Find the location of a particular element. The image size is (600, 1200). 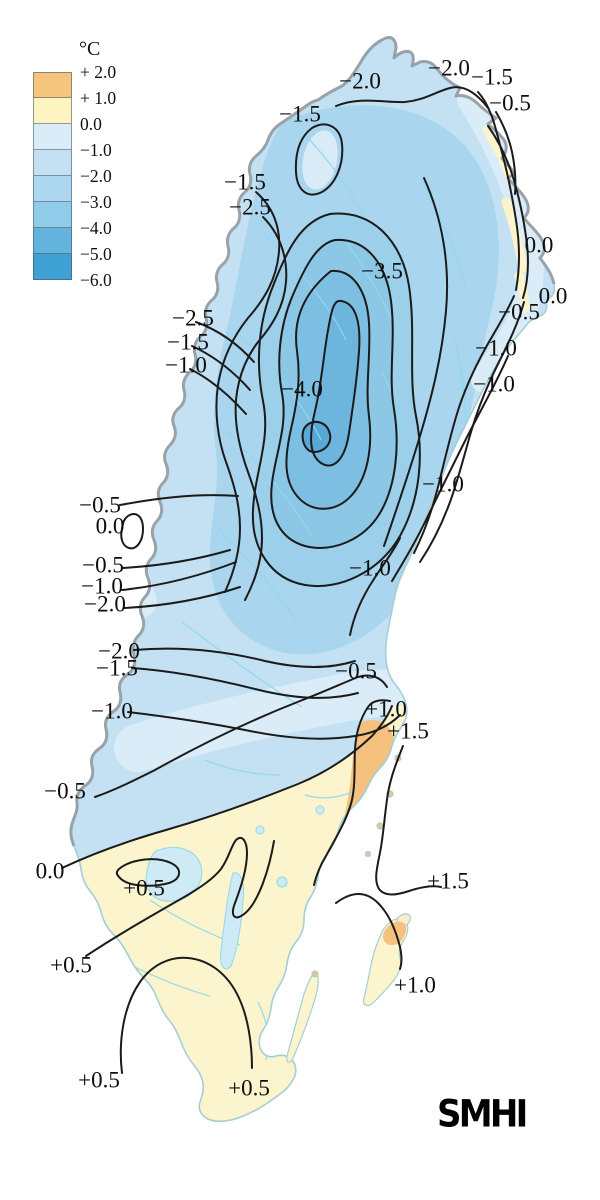

contour-label: −4.0 is located at coordinates (302, 388).